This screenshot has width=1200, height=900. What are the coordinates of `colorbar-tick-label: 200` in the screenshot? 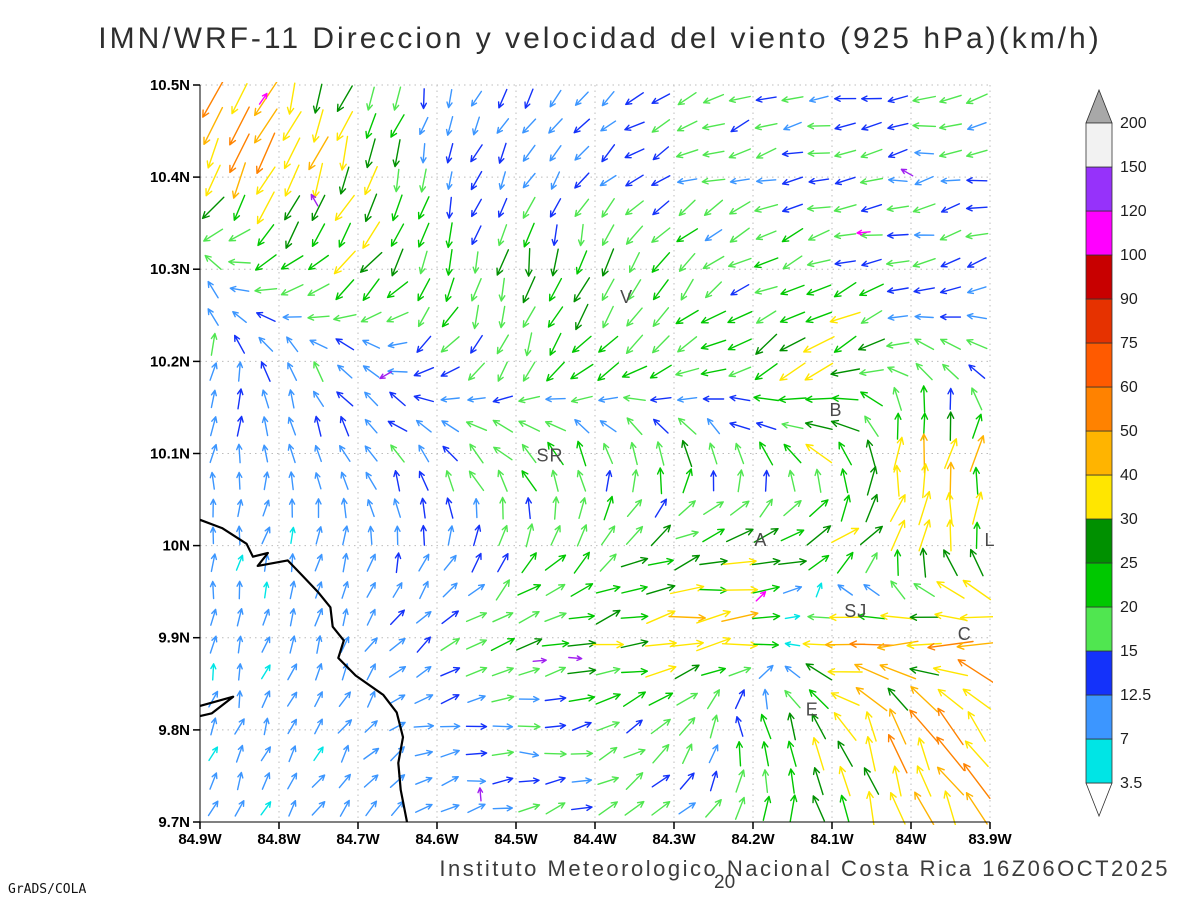 It's located at (1133, 123).